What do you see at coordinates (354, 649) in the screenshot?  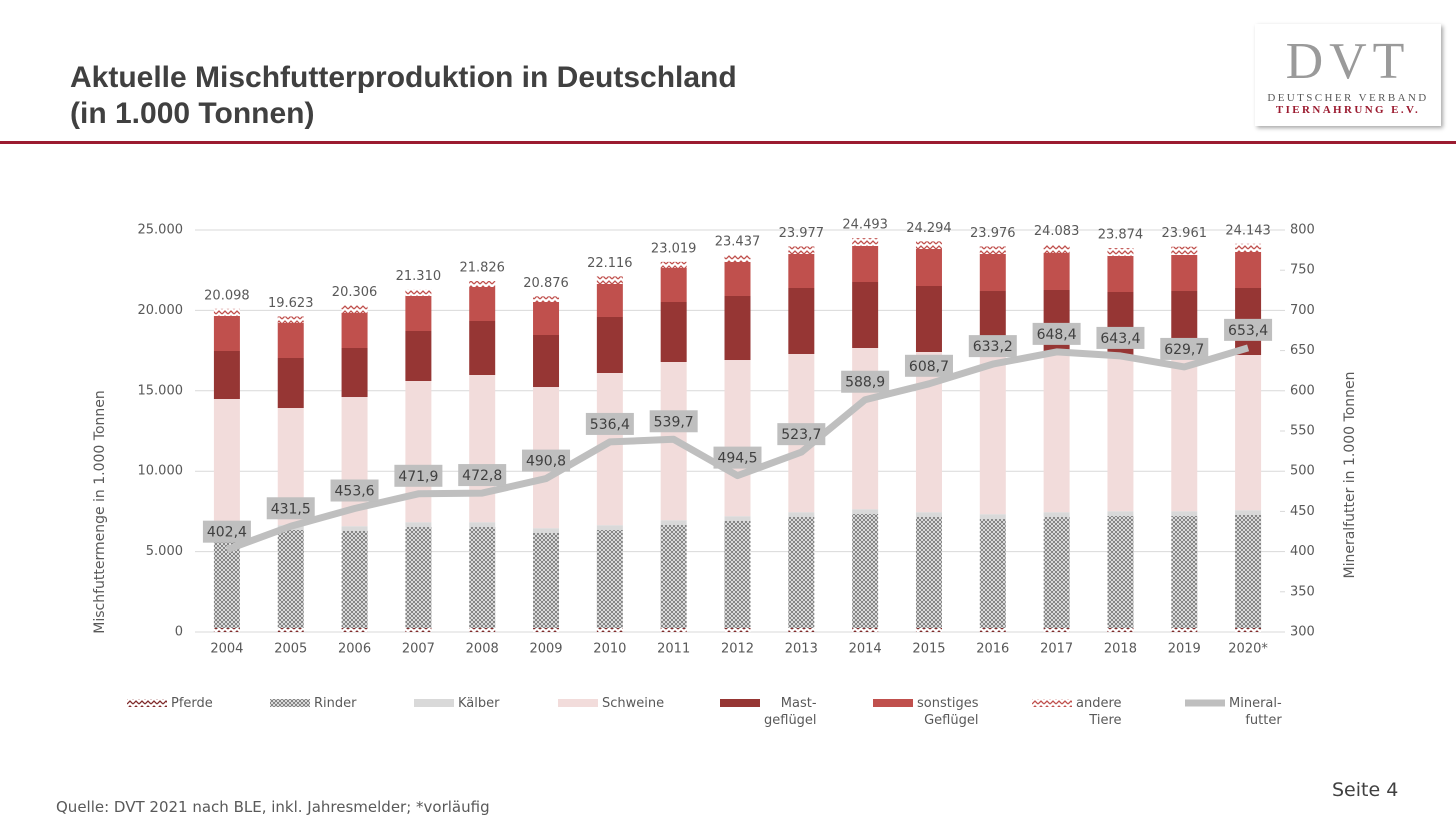 I see `x-tick-label: 2006` at bounding box center [354, 649].